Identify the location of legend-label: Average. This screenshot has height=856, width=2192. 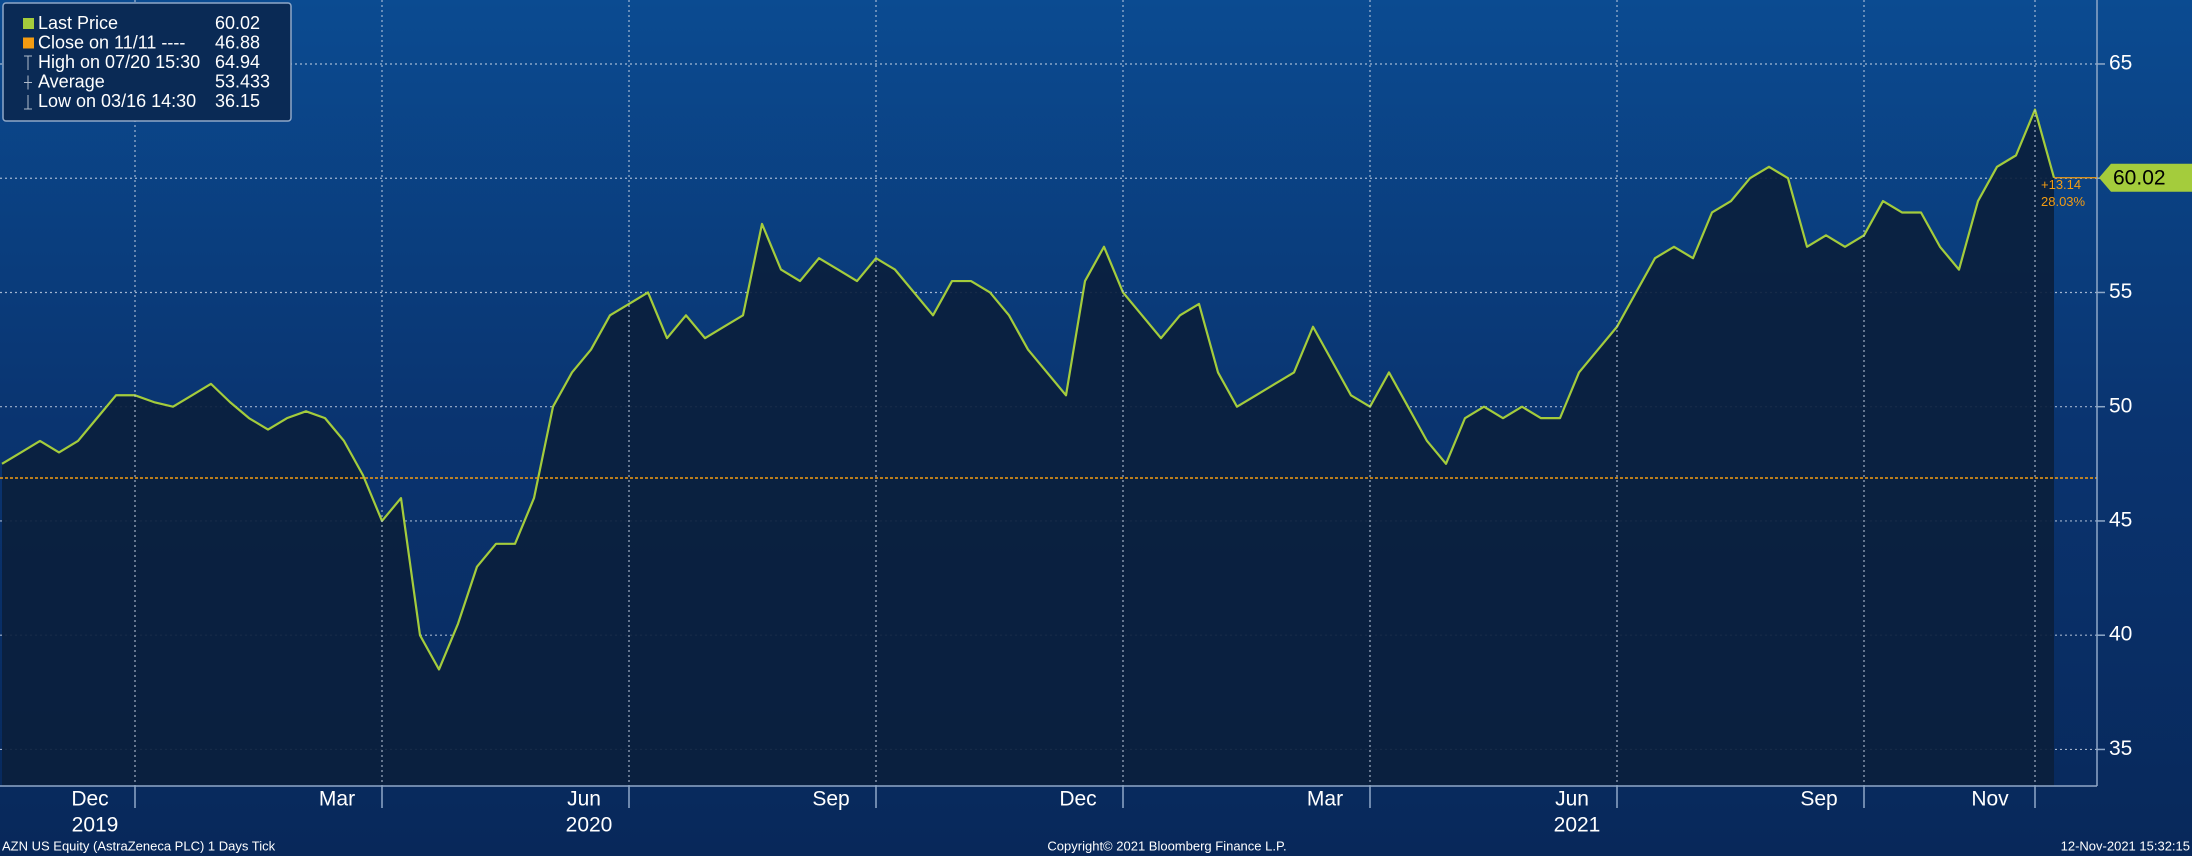
(71, 81).